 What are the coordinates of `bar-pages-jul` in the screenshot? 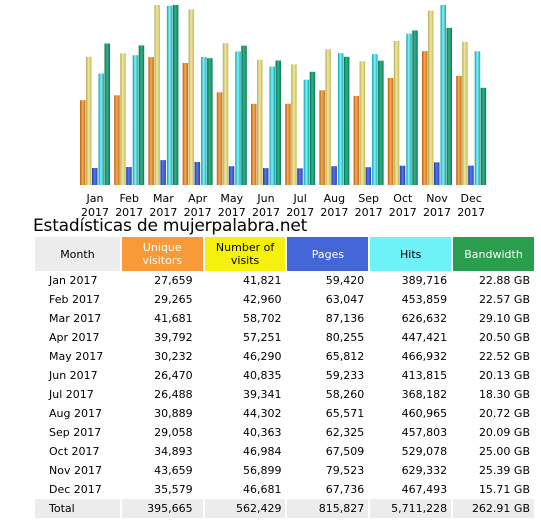 It's located at (300, 176).